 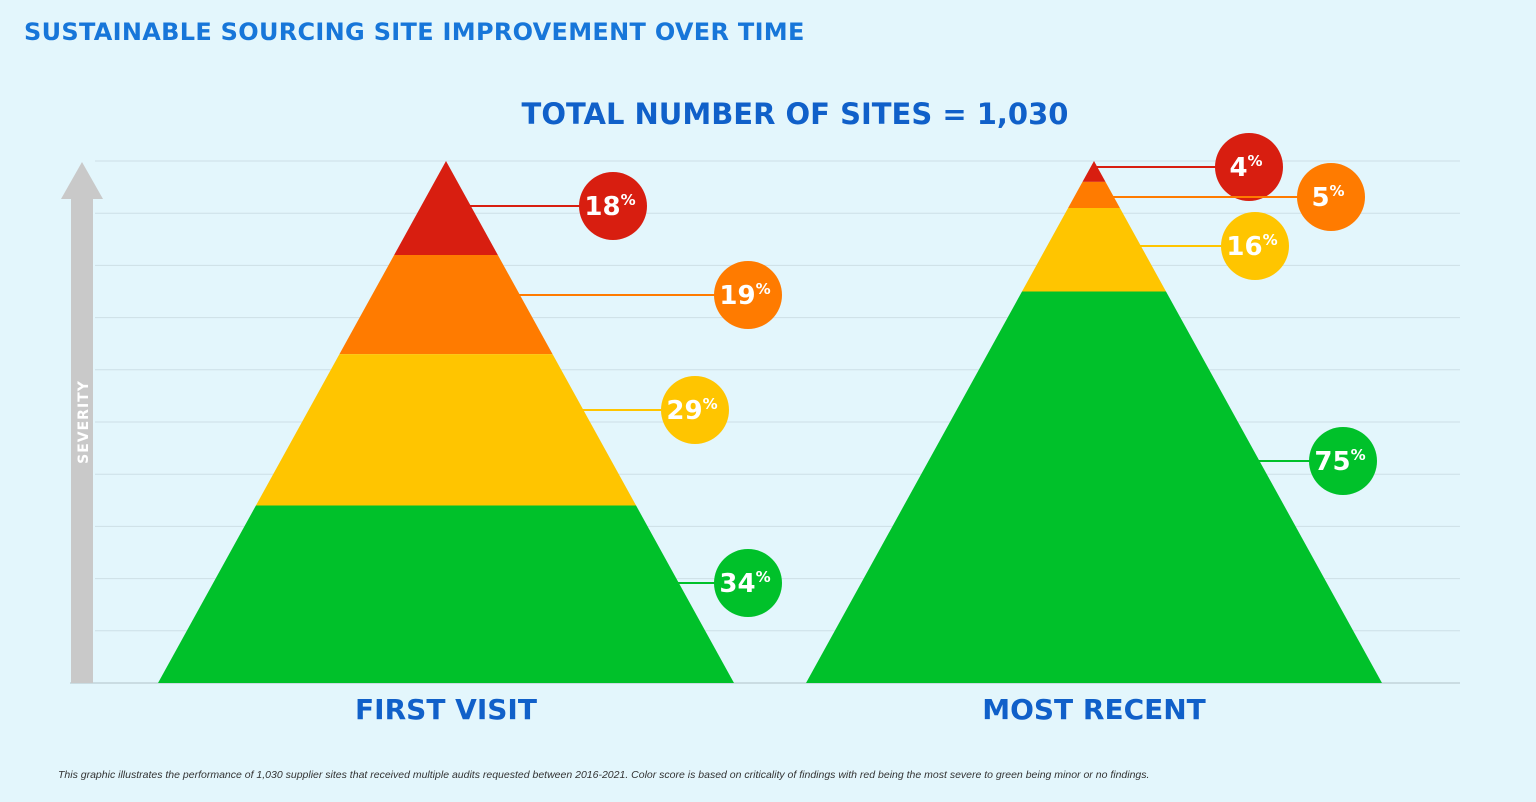 What do you see at coordinates (84, 422) in the screenshot?
I see `severity-axis-label: SEVERITY` at bounding box center [84, 422].